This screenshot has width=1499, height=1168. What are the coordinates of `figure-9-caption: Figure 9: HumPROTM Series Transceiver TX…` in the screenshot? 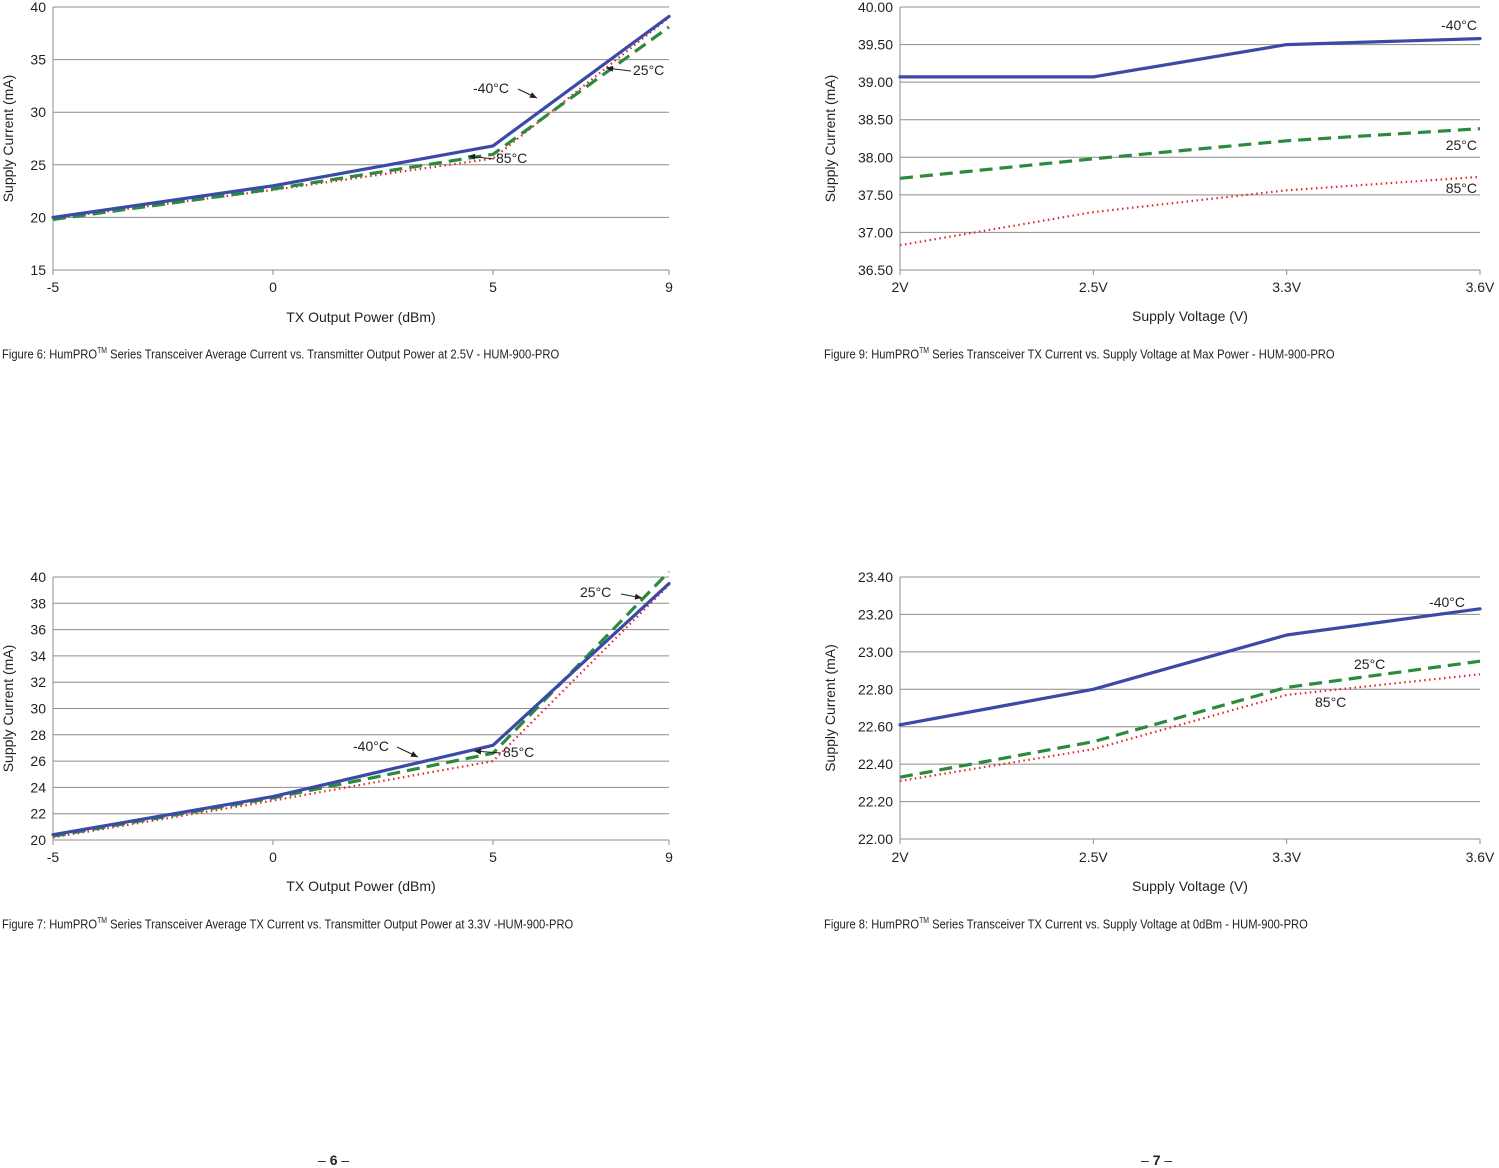 It's located at (1079, 354).